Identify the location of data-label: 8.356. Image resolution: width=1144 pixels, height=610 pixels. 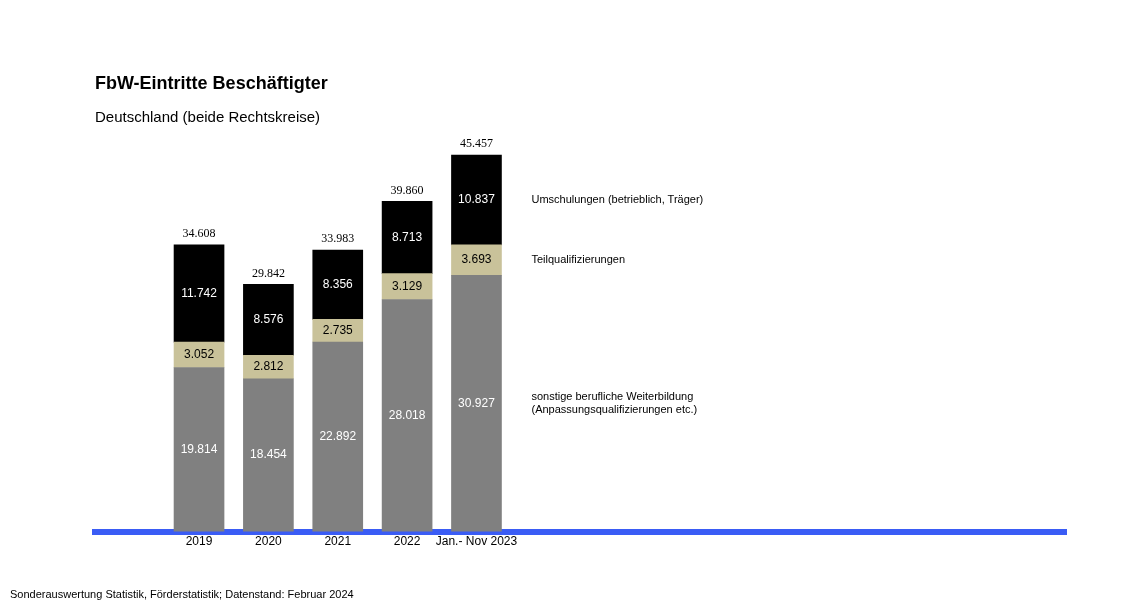
(338, 284).